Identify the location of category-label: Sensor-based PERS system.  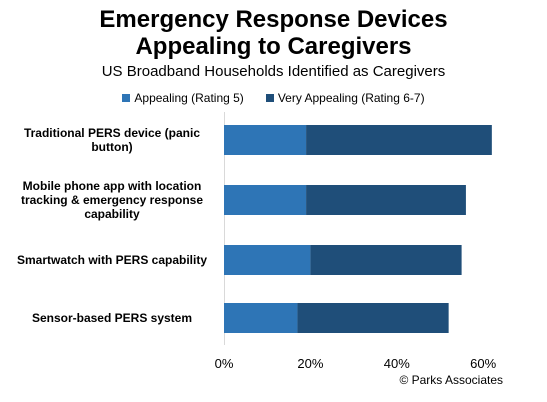
(112, 318).